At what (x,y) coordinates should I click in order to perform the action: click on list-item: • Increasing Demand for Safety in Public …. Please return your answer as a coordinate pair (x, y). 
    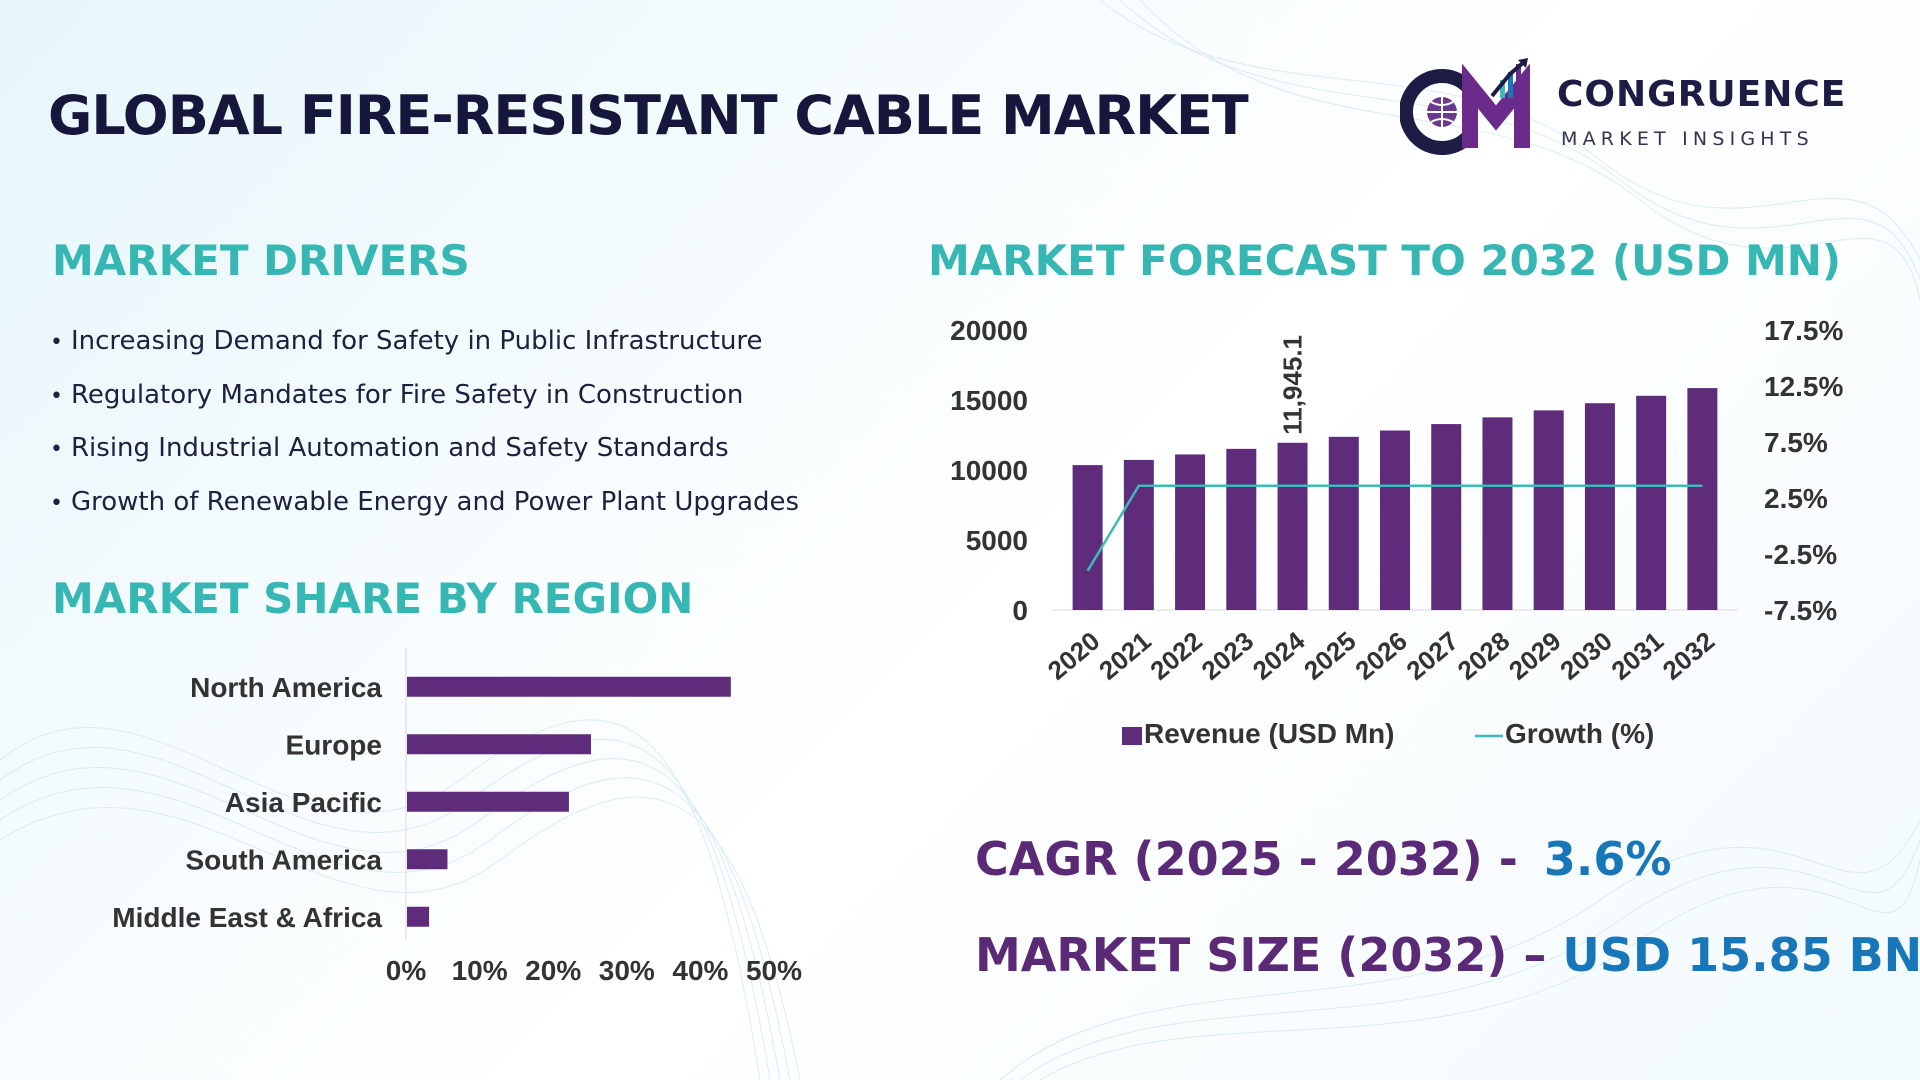
    Looking at the image, I should click on (406, 341).